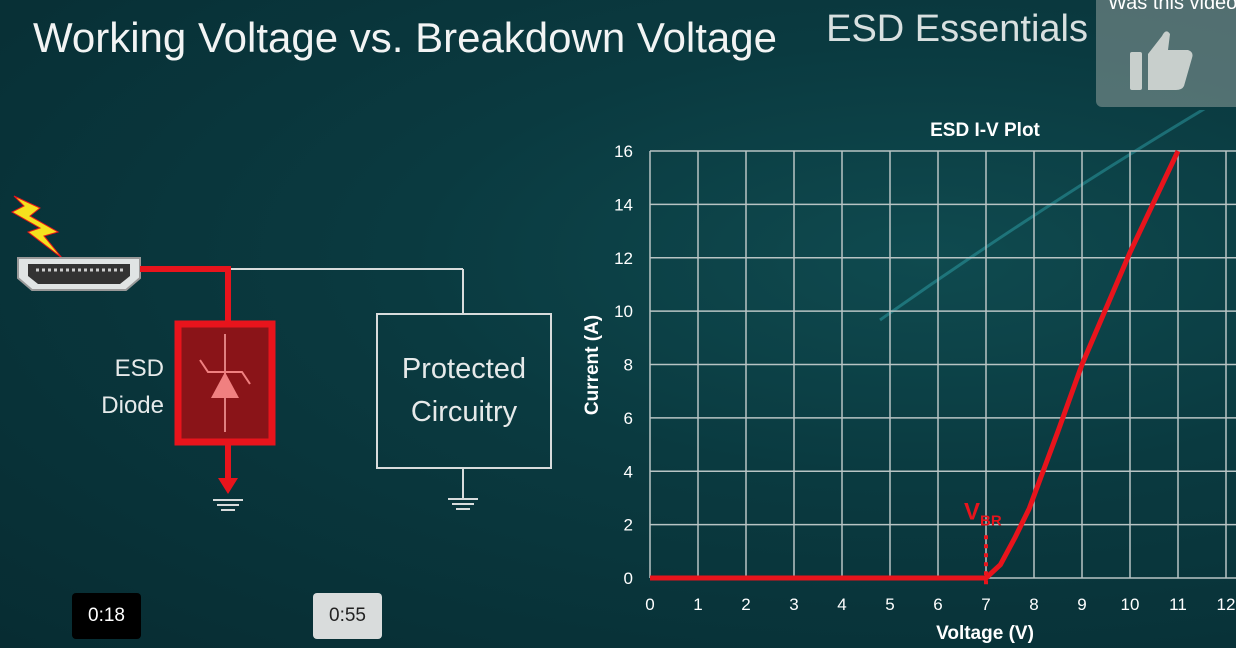  Describe the element at coordinates (628, 418) in the screenshot. I see `y-tick-label: 6` at that location.